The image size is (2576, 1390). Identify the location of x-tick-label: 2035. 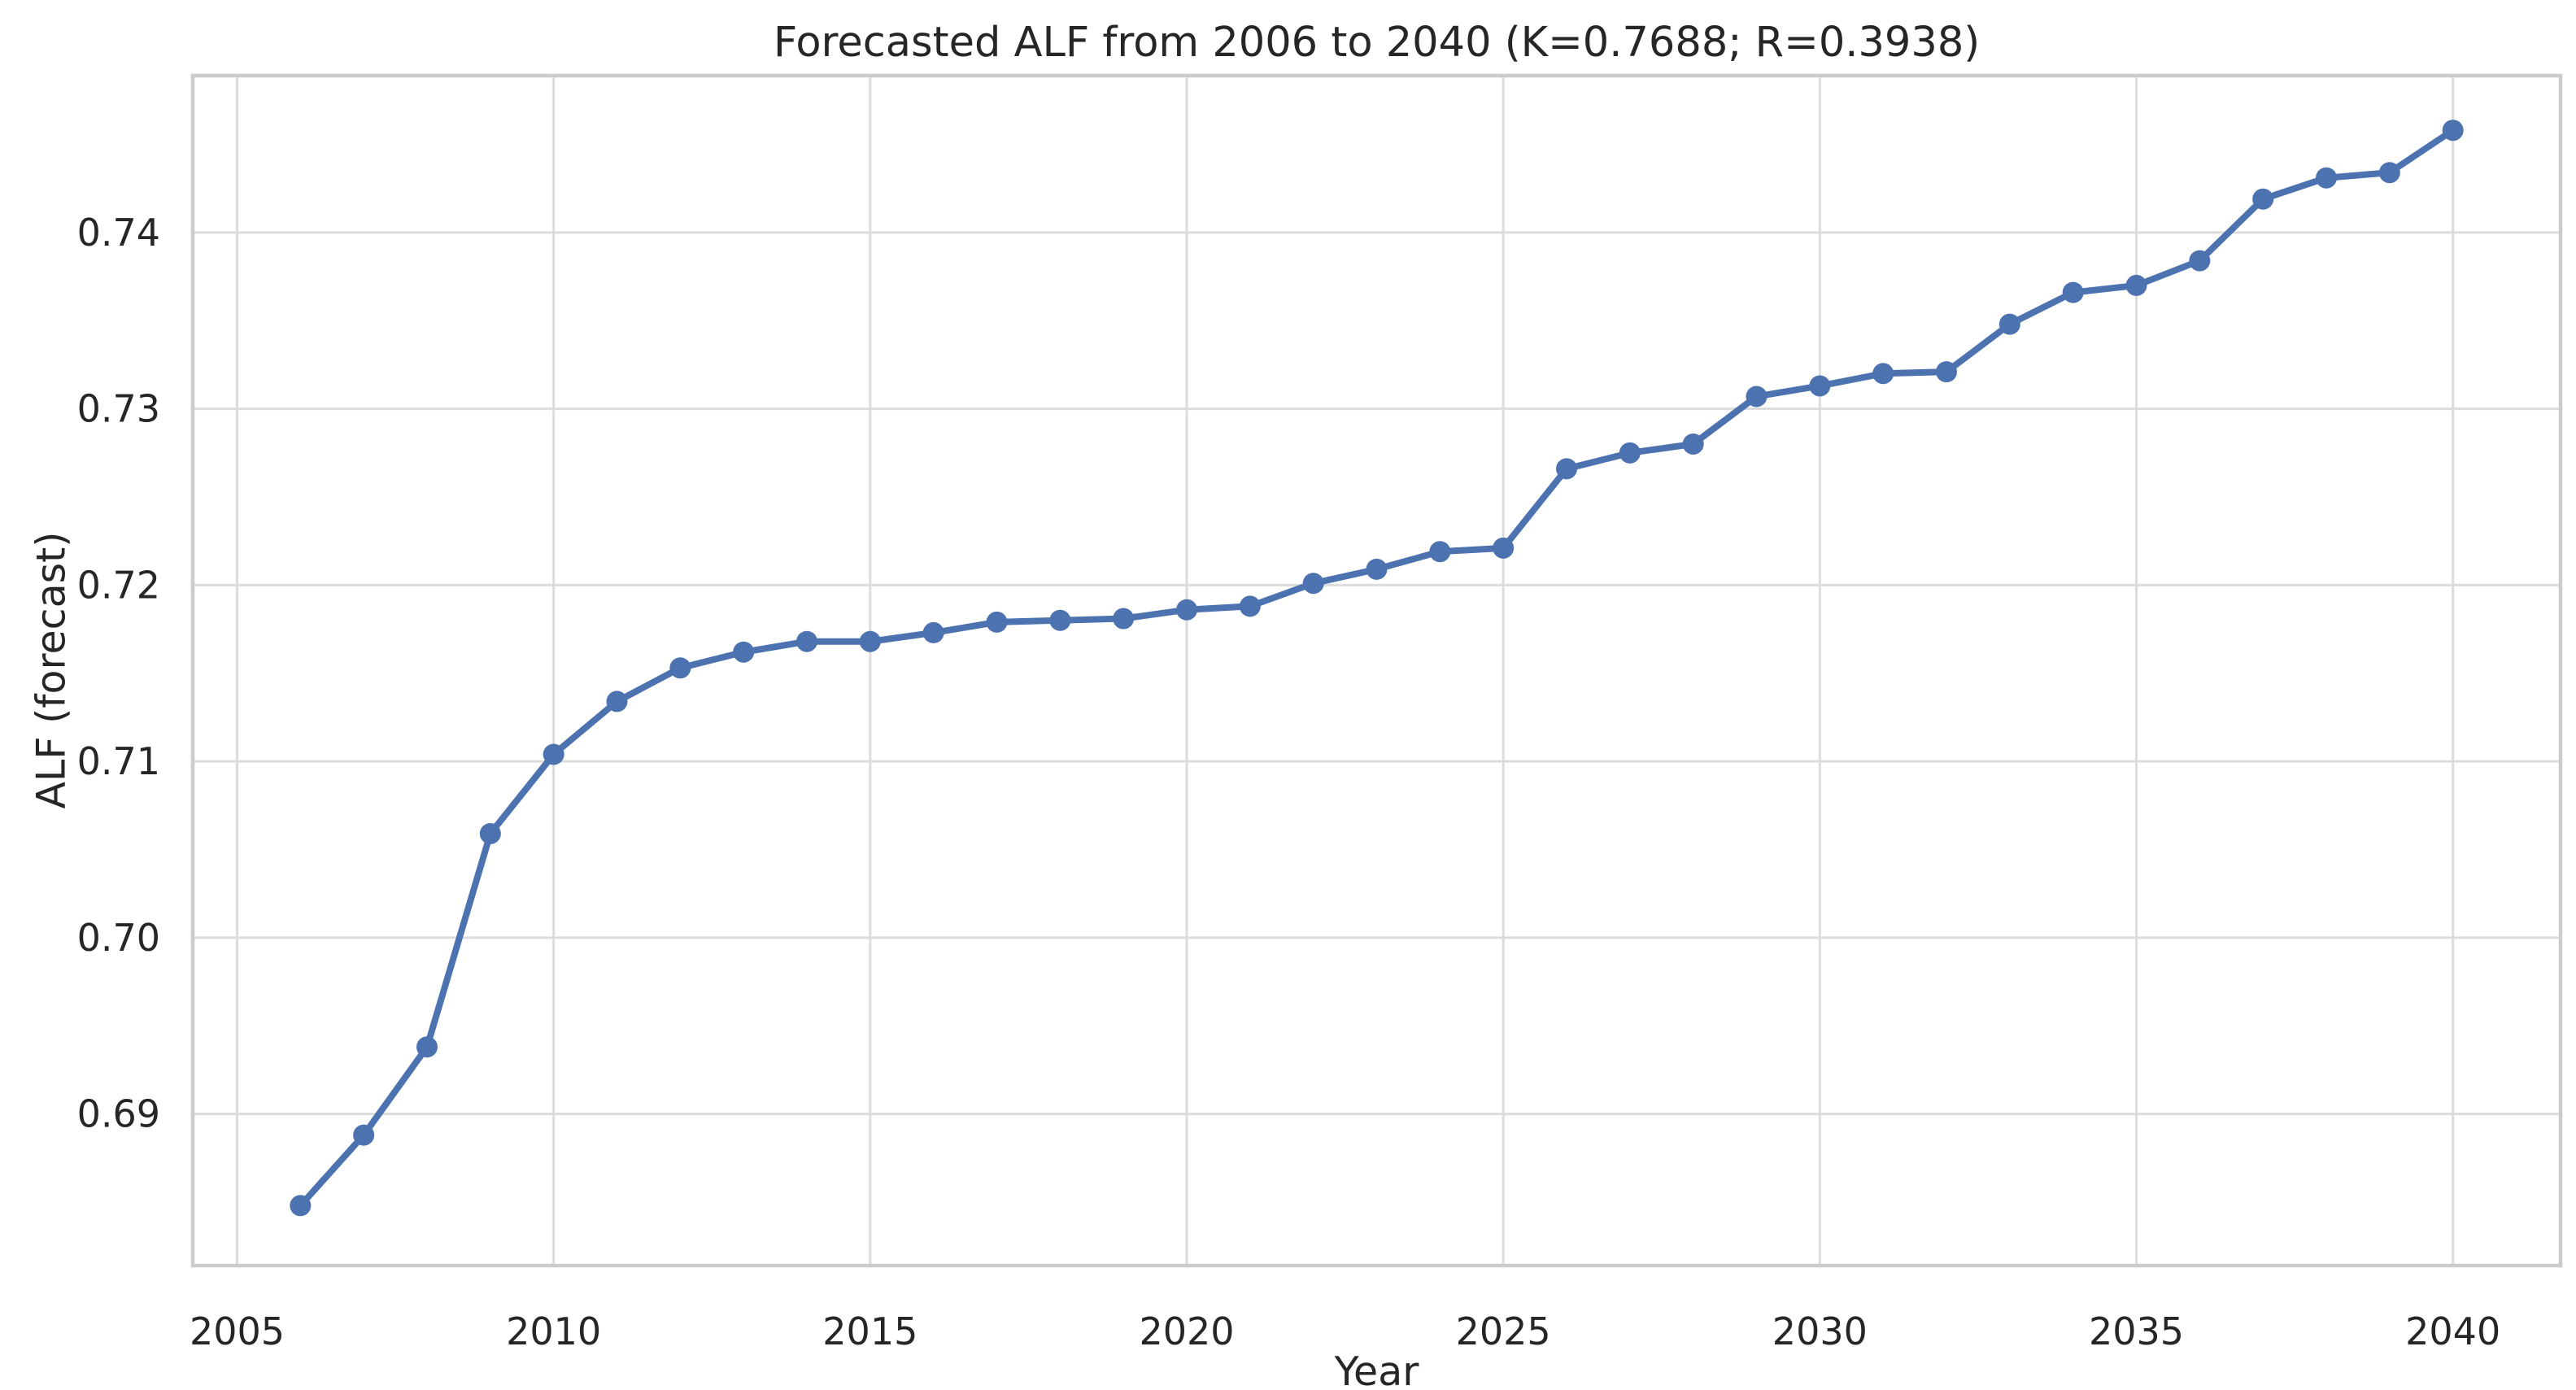
(2136, 1331).